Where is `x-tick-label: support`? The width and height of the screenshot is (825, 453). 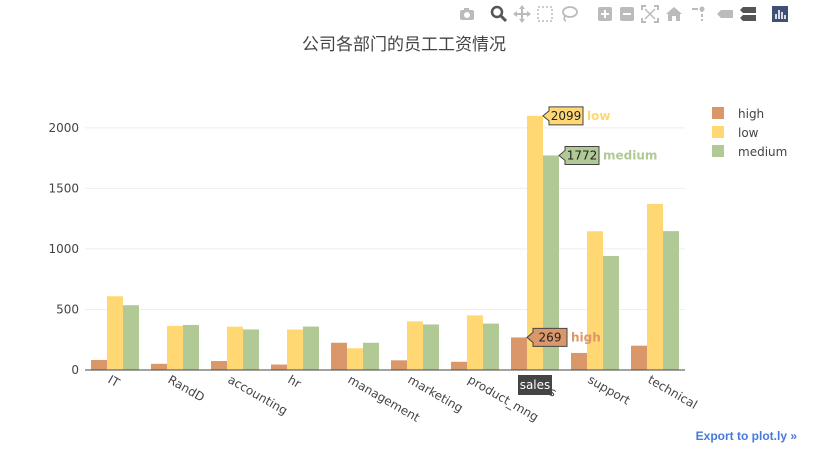 x-tick-label: support is located at coordinates (609, 389).